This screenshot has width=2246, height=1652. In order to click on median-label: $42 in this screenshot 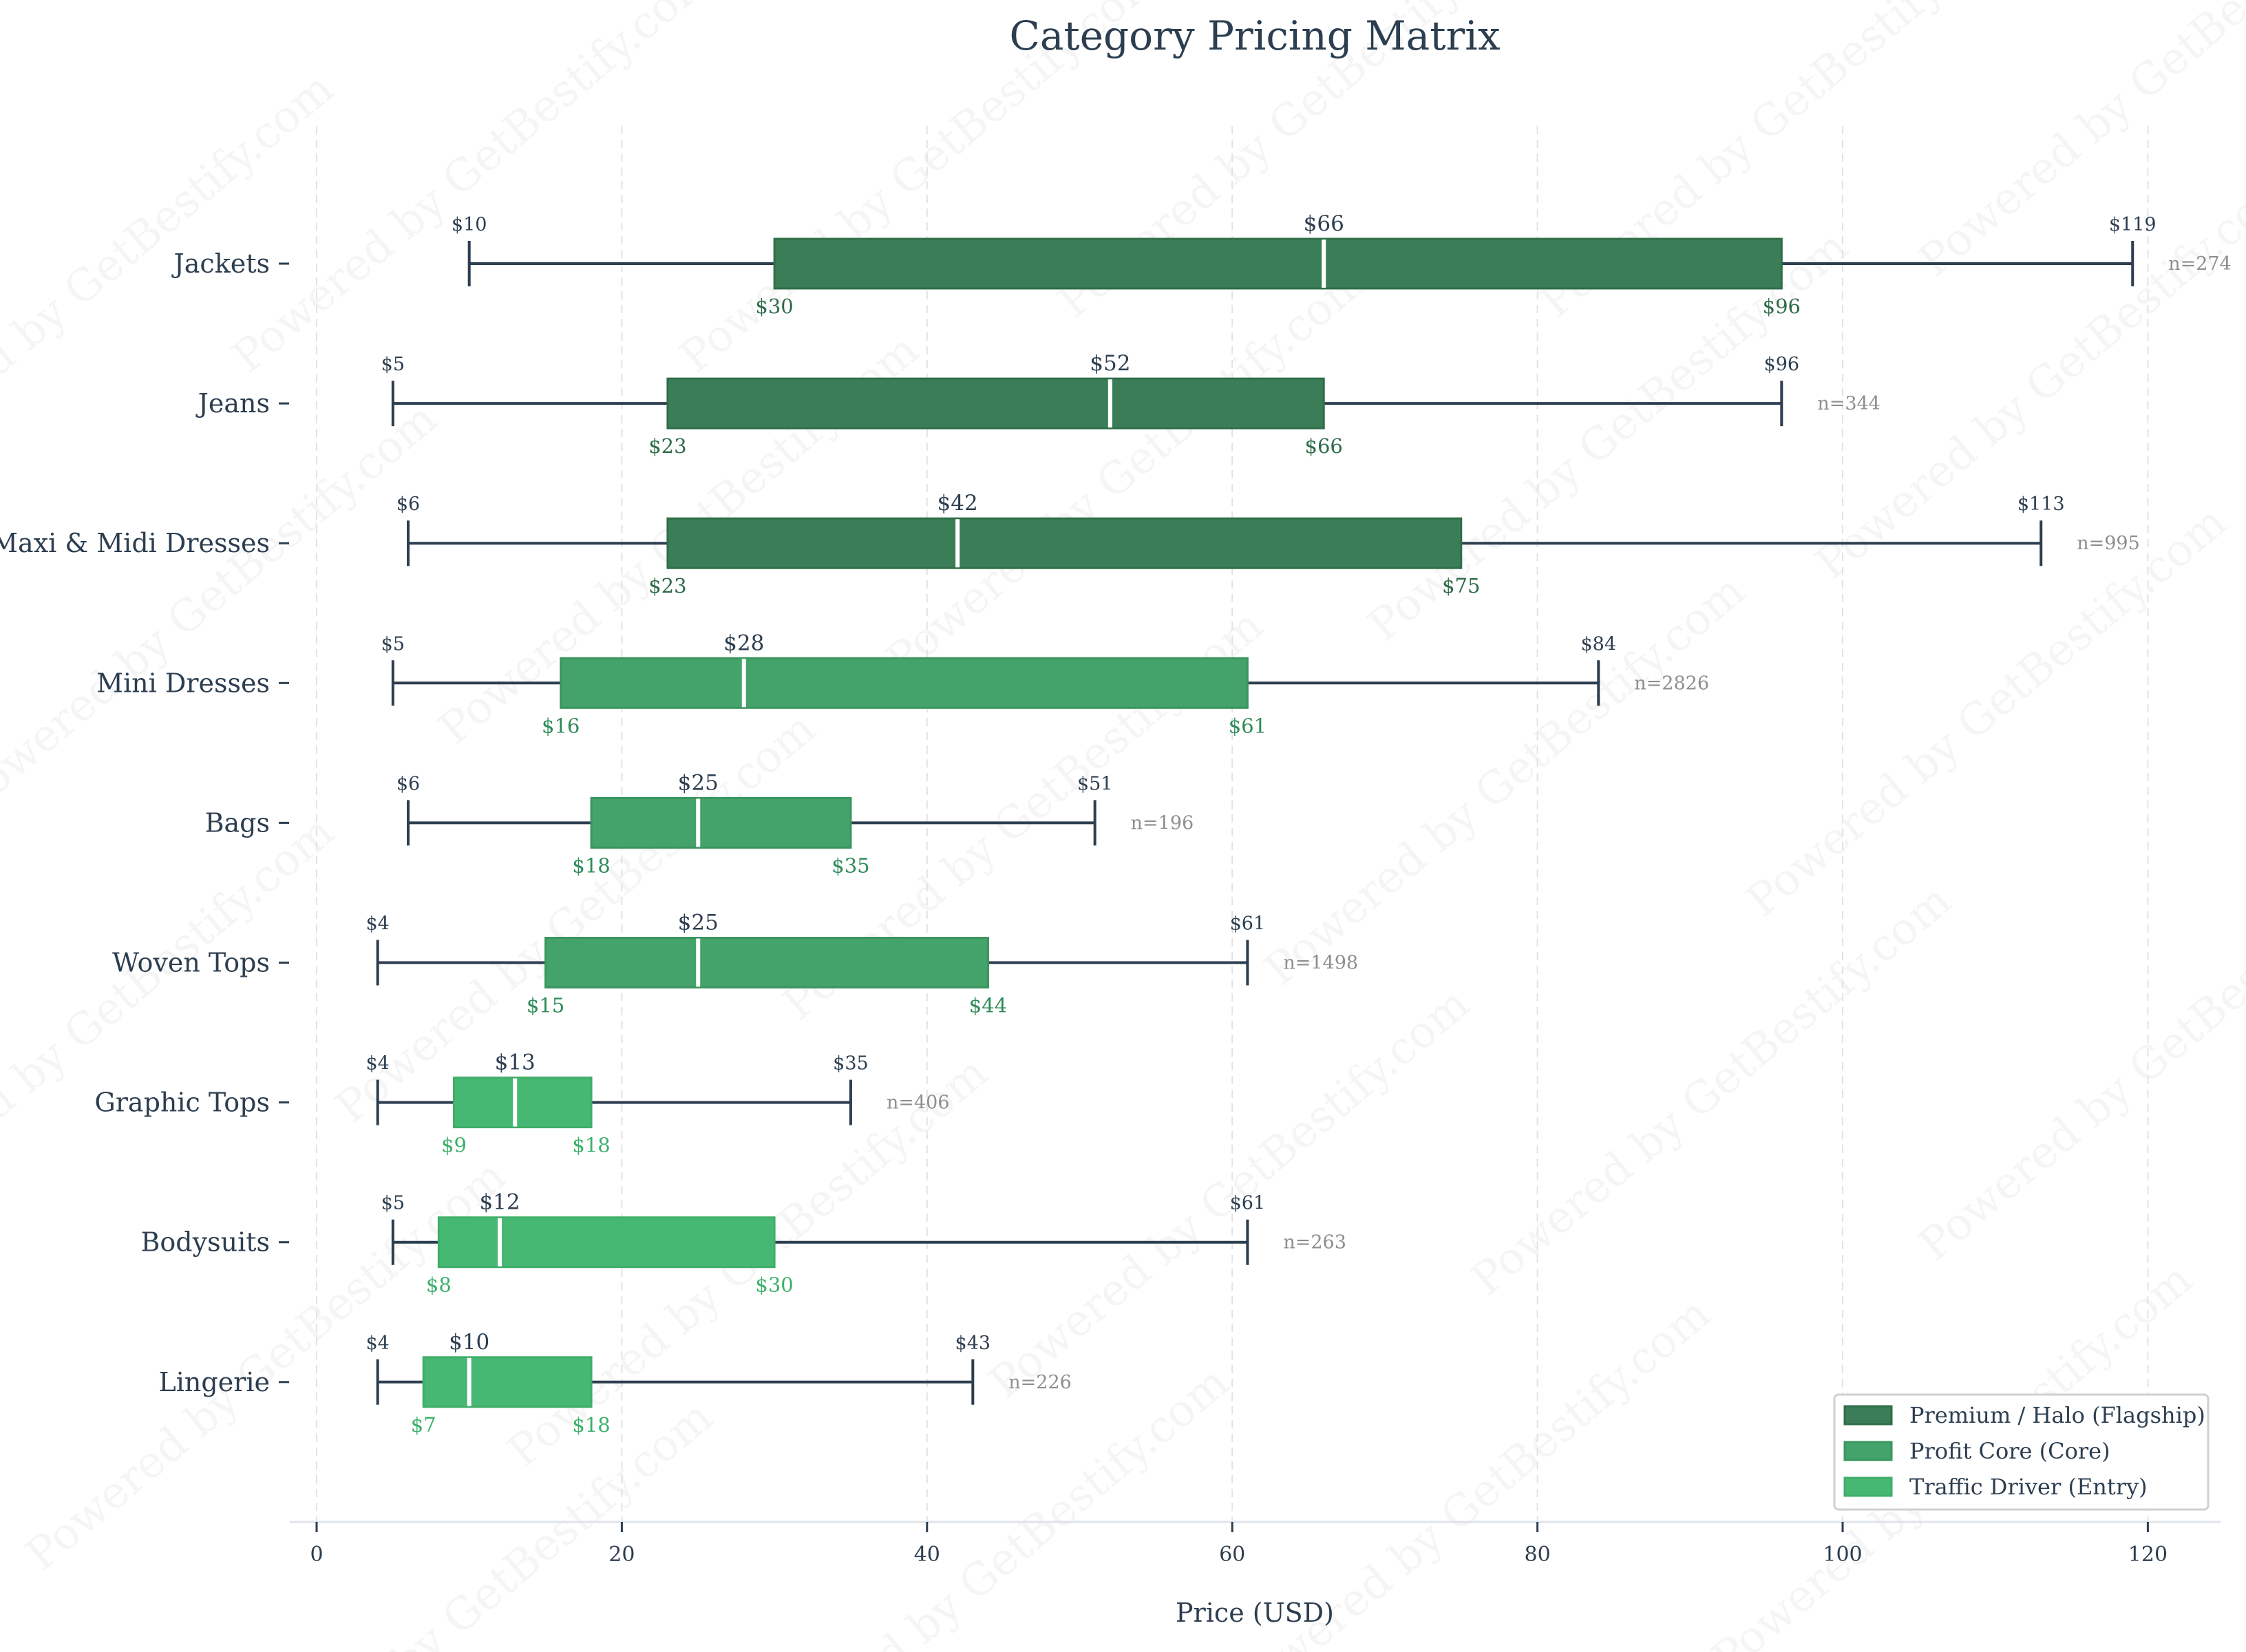, I will do `click(957, 503)`.